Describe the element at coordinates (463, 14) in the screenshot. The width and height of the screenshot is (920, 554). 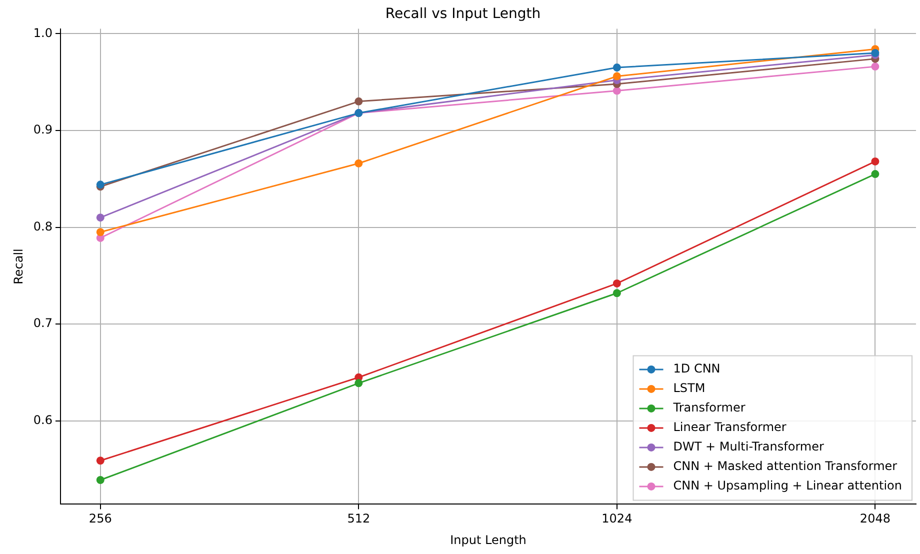
I see `chart-title: Recall vs Input Length` at that location.